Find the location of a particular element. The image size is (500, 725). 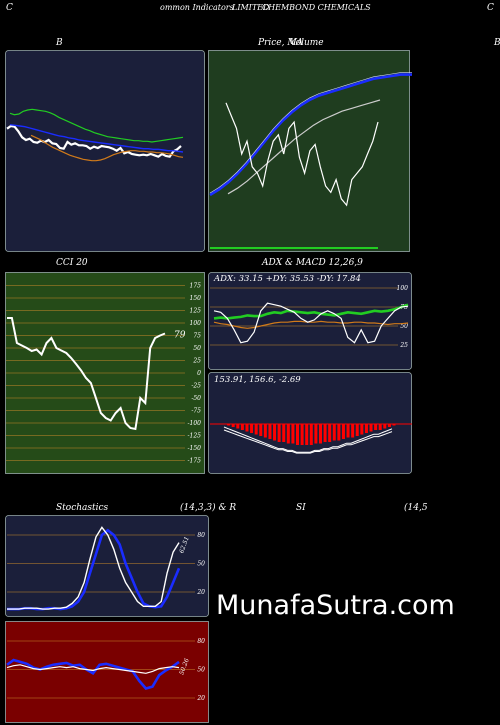

price-background is located at coordinates (309, 151).